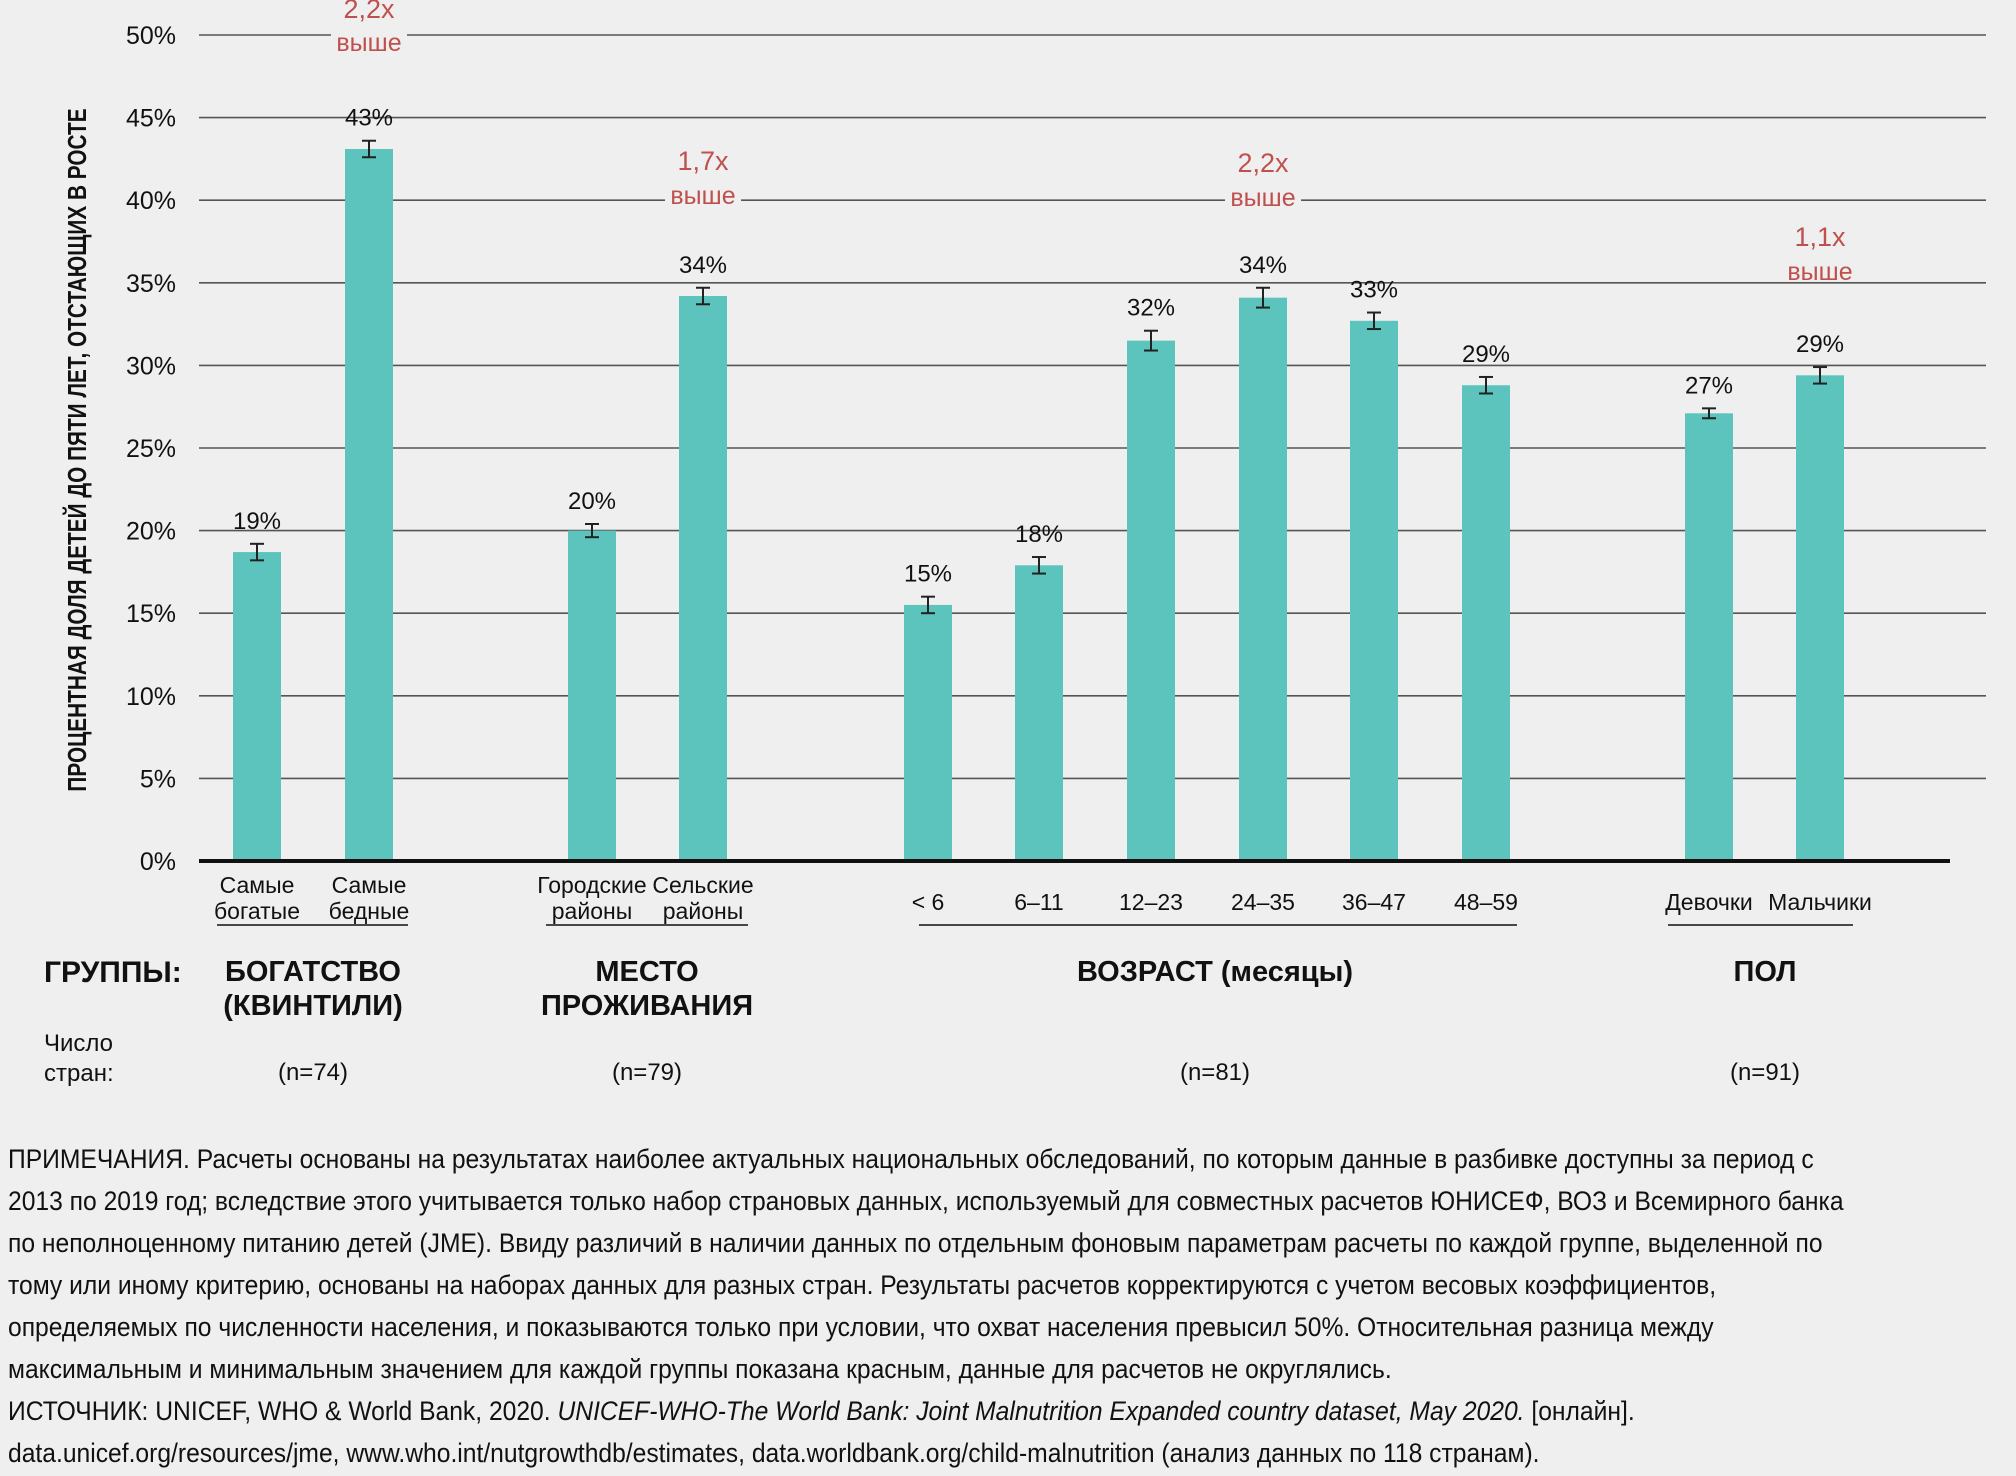 The image size is (2016, 1476). What do you see at coordinates (592, 911) in the screenshot?
I see `category-label-1-0-b: районы` at bounding box center [592, 911].